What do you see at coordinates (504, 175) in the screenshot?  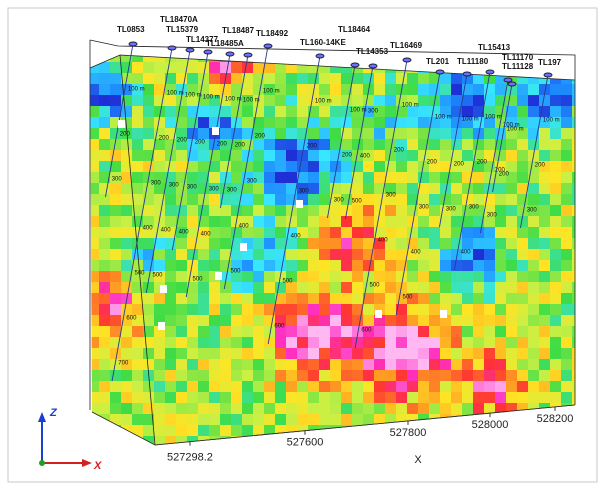 I see `depth-label: 200` at bounding box center [504, 175].